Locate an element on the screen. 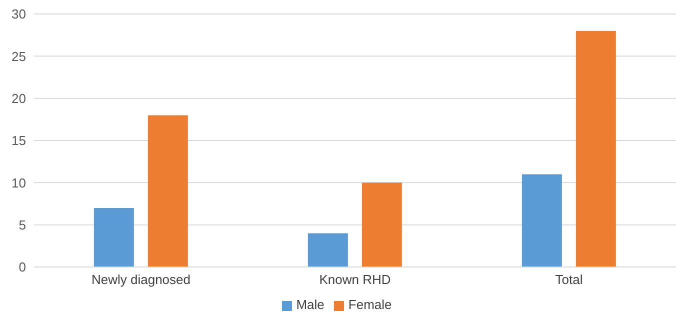  y-tick-label: 10 is located at coordinates (19, 182).